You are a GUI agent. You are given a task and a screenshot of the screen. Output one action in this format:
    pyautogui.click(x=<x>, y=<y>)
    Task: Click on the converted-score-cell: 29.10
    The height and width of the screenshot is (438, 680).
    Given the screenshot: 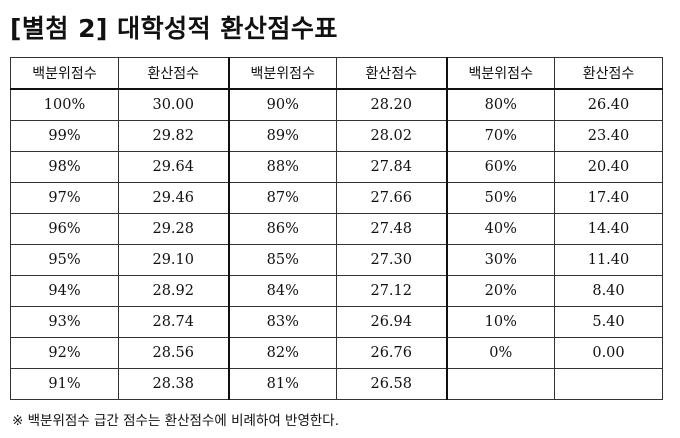 What is the action you would take?
    pyautogui.click(x=174, y=260)
    